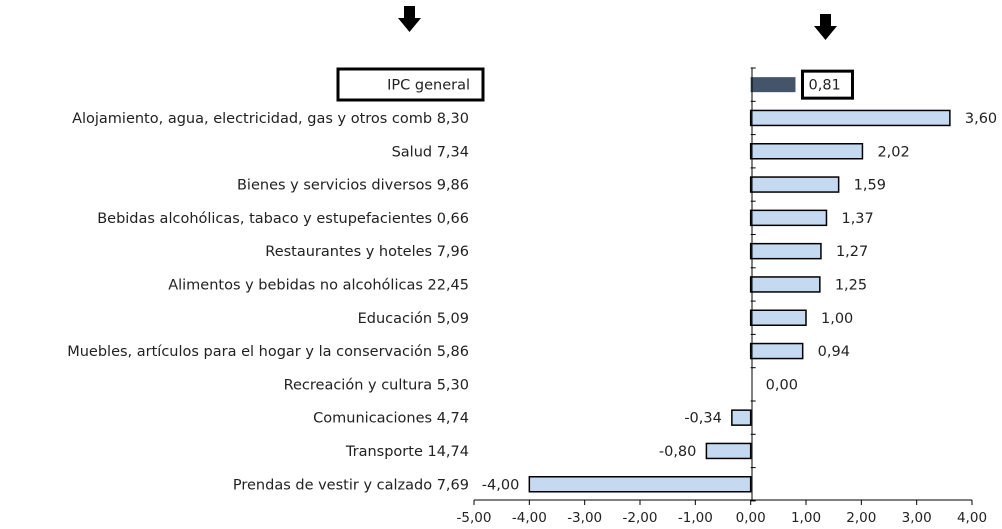 The height and width of the screenshot is (529, 1002). Describe the element at coordinates (695, 518) in the screenshot. I see `x-tick-label: -1,00` at that location.